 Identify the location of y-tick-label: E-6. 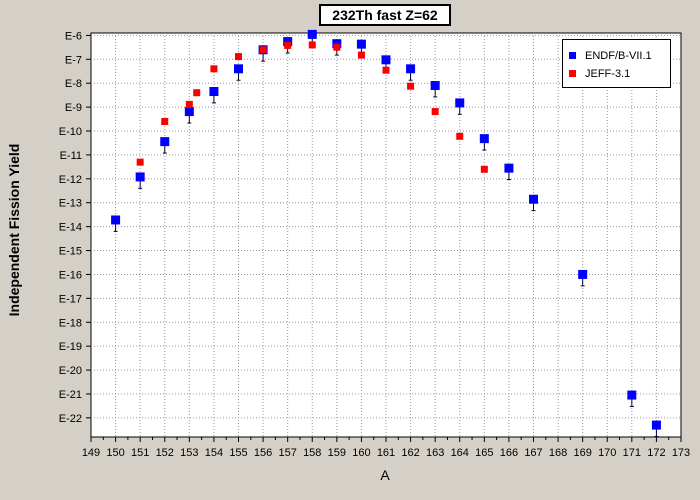
(73, 36).